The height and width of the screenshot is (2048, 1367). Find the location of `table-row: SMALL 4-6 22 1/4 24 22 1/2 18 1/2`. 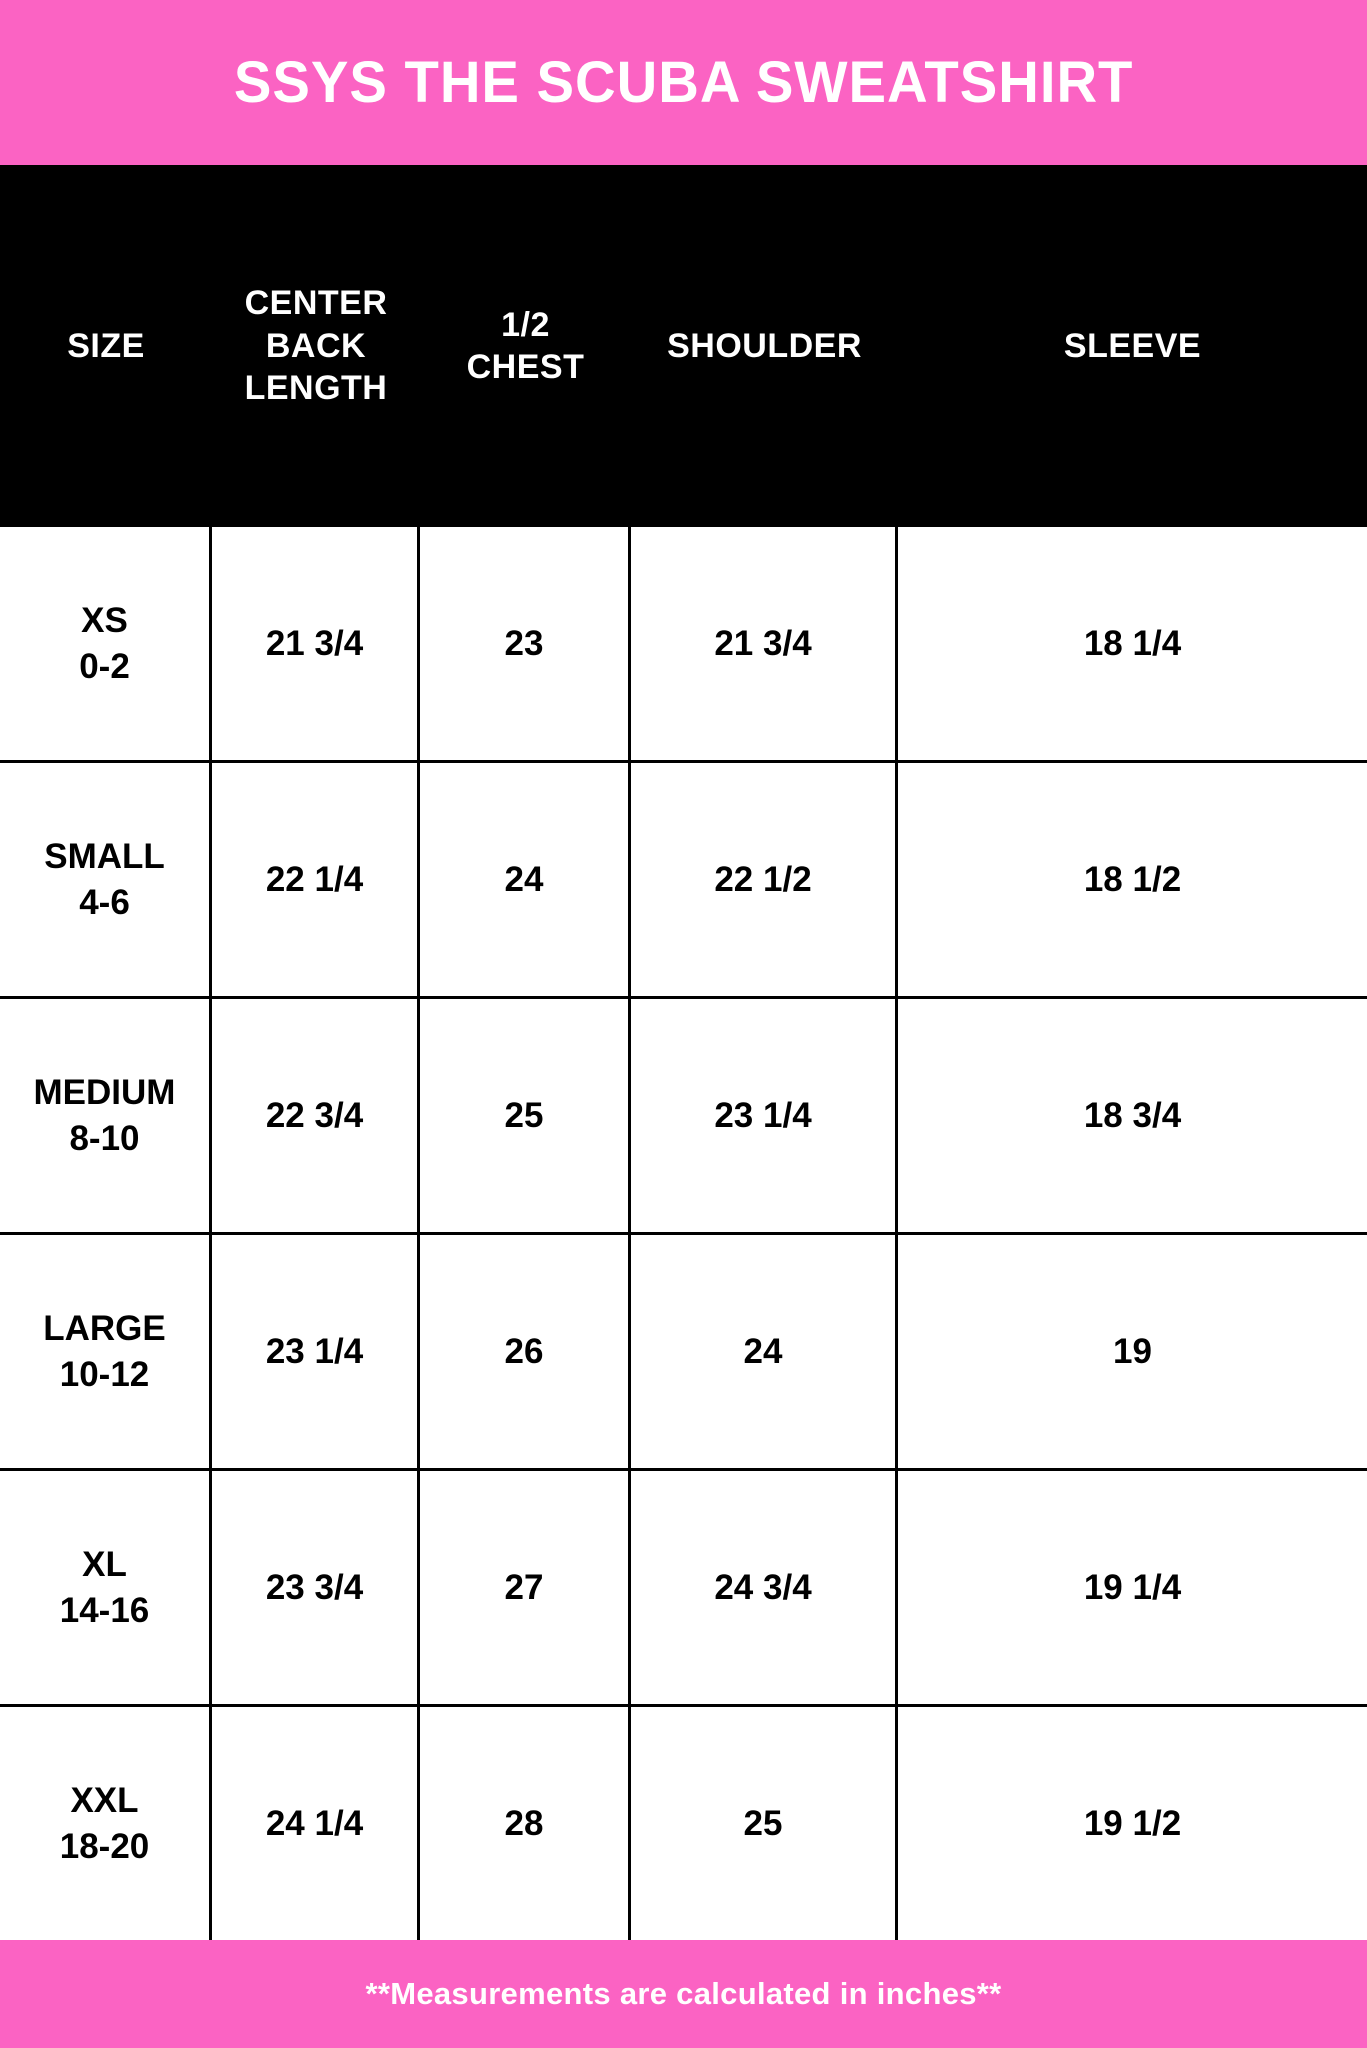

table-row: SMALL 4-6 22 1/4 24 22 1/2 18 1/2 is located at coordinates (683, 881).